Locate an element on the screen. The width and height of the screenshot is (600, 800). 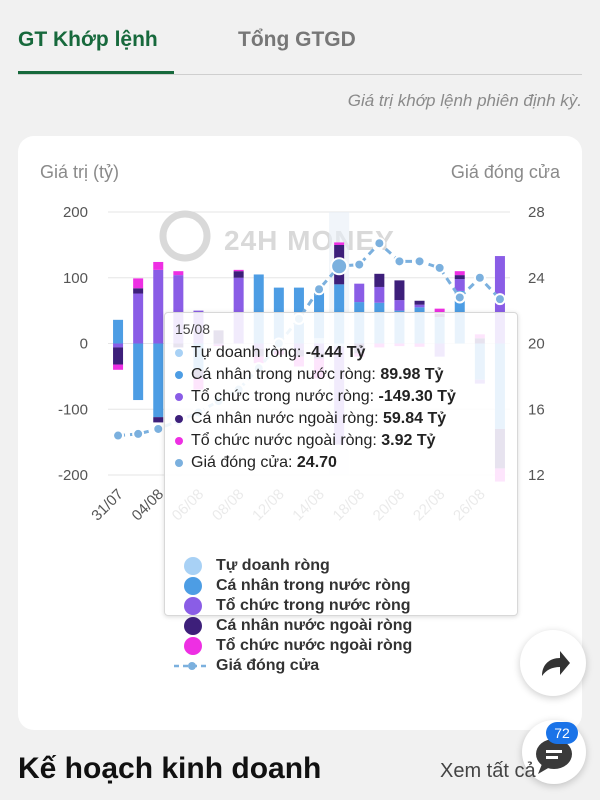
tooltip-label: Tổ chức trong nước ròng: is located at coordinates (285, 396).